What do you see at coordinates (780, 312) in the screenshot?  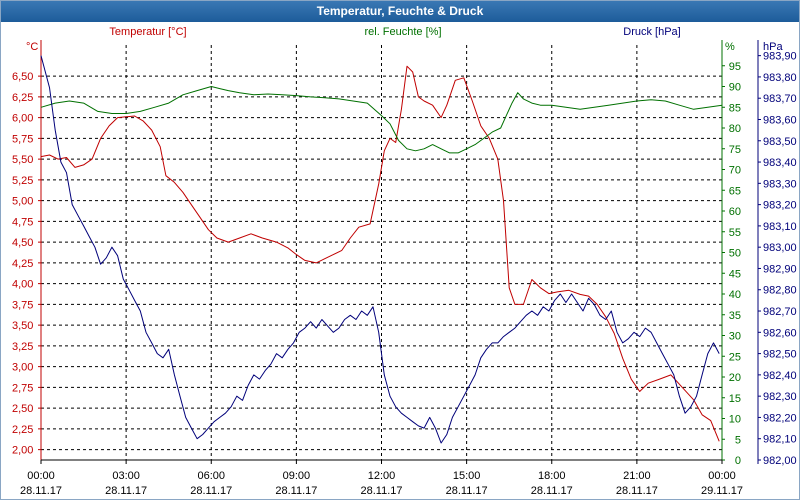 I see `pressure-tick-label: 982,70` at bounding box center [780, 312].